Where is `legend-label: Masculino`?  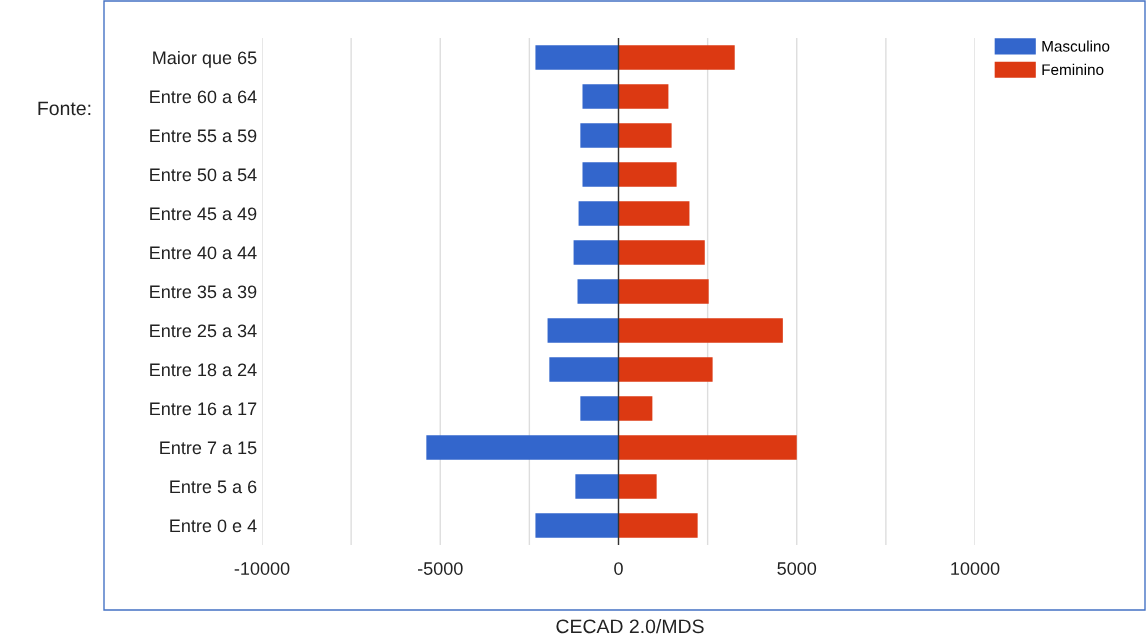 legend-label: Masculino is located at coordinates (1076, 46).